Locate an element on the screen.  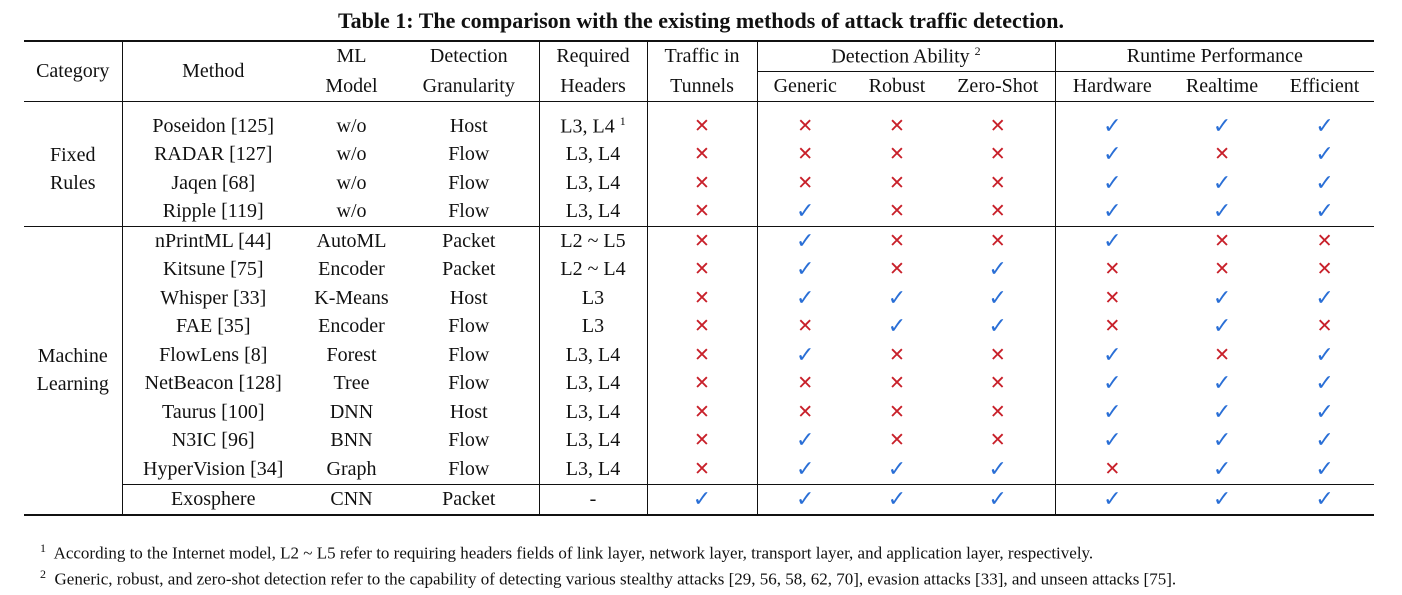
required-headers-sup: 1 is located at coordinates (622, 120).